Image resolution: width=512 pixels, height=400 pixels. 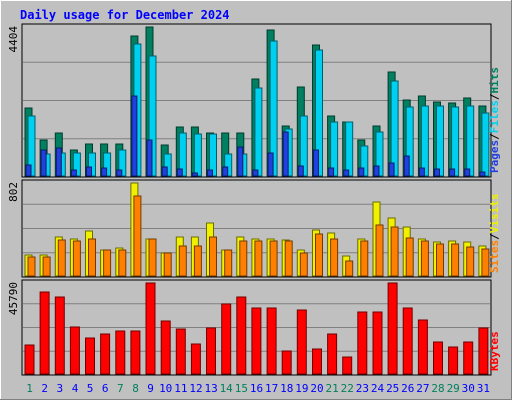 What do you see at coordinates (483, 388) in the screenshot?
I see `x-tick-label-31: 31` at bounding box center [483, 388].